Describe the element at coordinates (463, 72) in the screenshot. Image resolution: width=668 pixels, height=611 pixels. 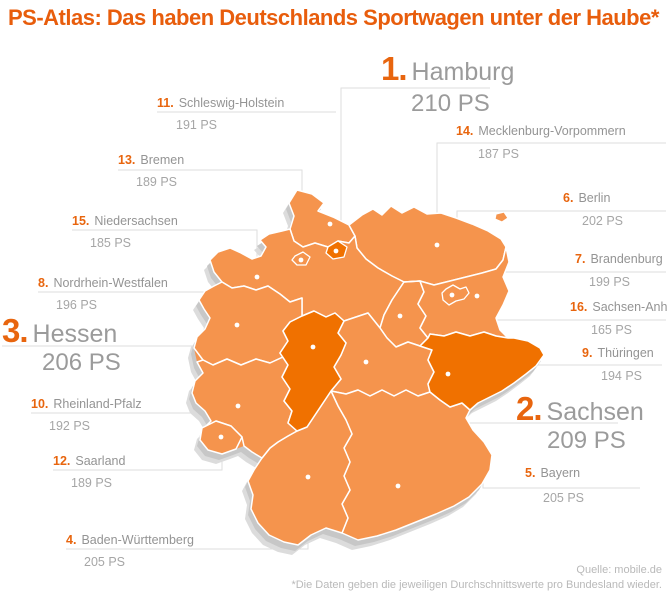
I see `name-hamburg: Hamburg` at that location.